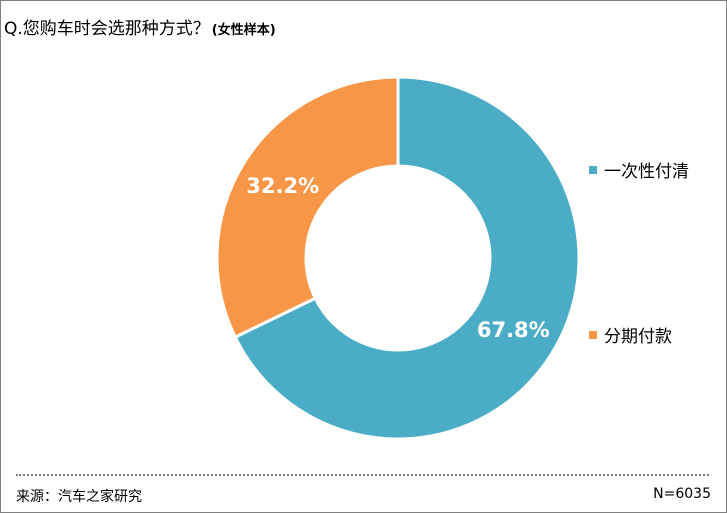  What do you see at coordinates (638, 337) in the screenshot?
I see `legend-label: 分期付款` at bounding box center [638, 337].